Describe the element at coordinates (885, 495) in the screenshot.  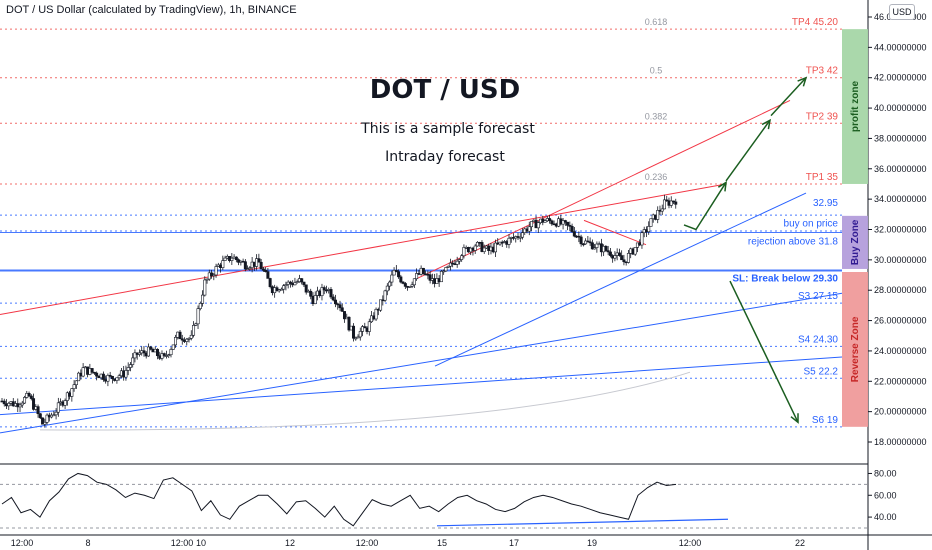
I see `osc-tick-label: 60.00` at that location.